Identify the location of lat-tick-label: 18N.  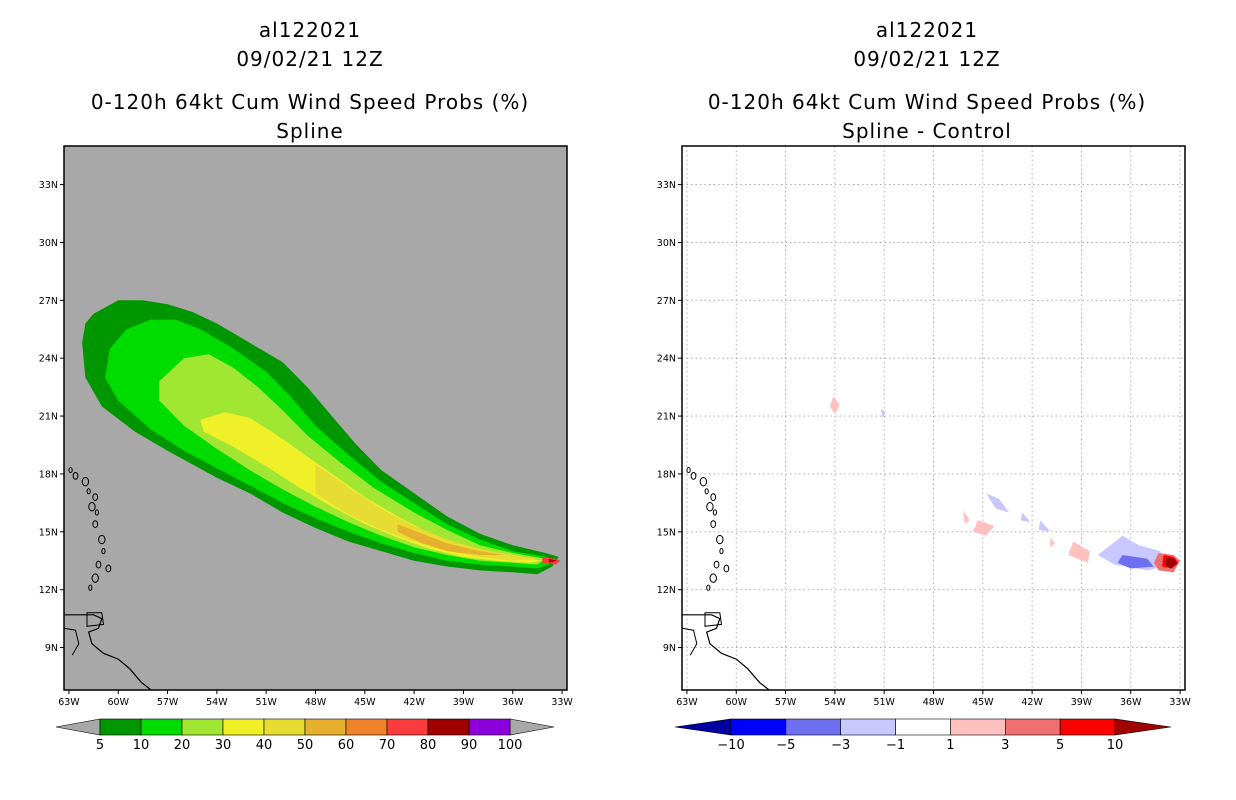
(48, 474).